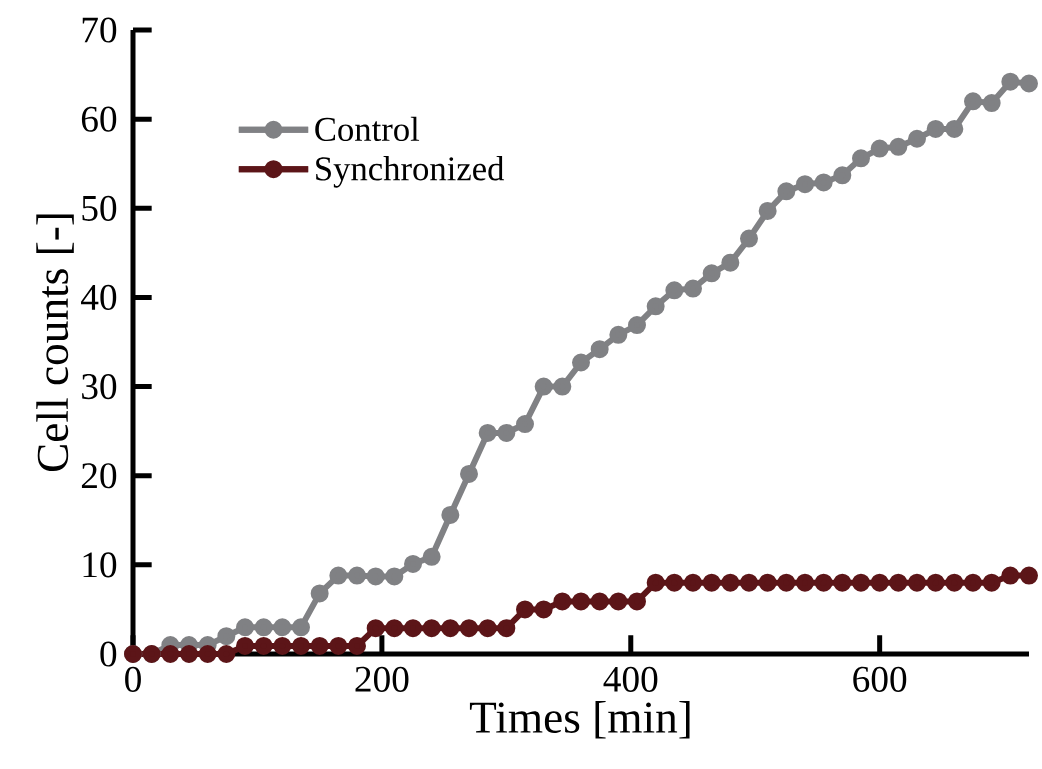 This screenshot has height=769, width=1042. I want to click on y-tick-label: 40, so click(99, 297).